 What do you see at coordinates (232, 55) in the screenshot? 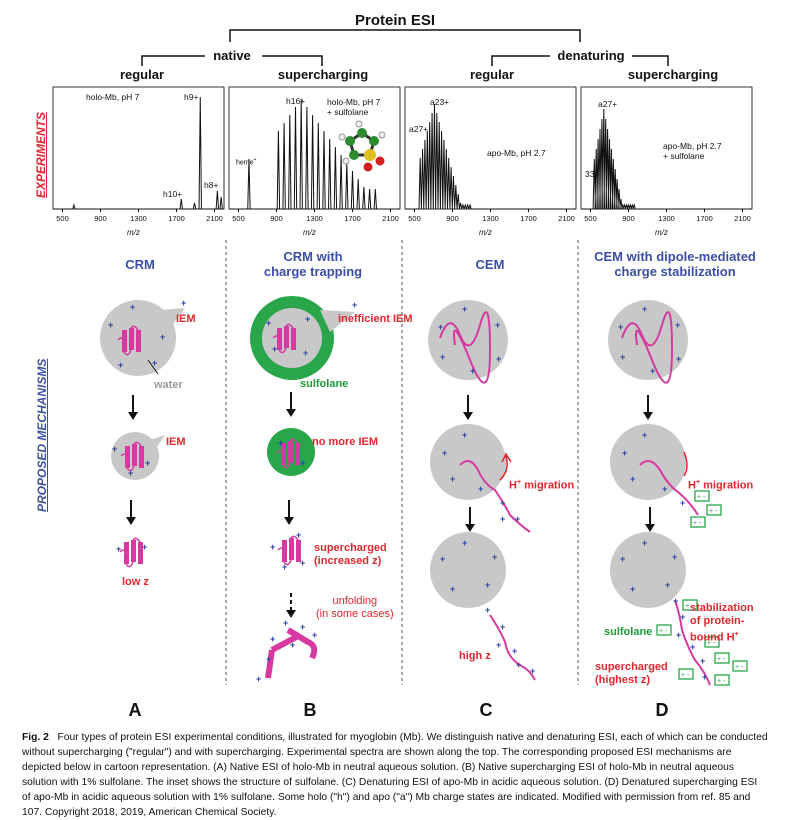
I see `native-label: native` at bounding box center [232, 55].